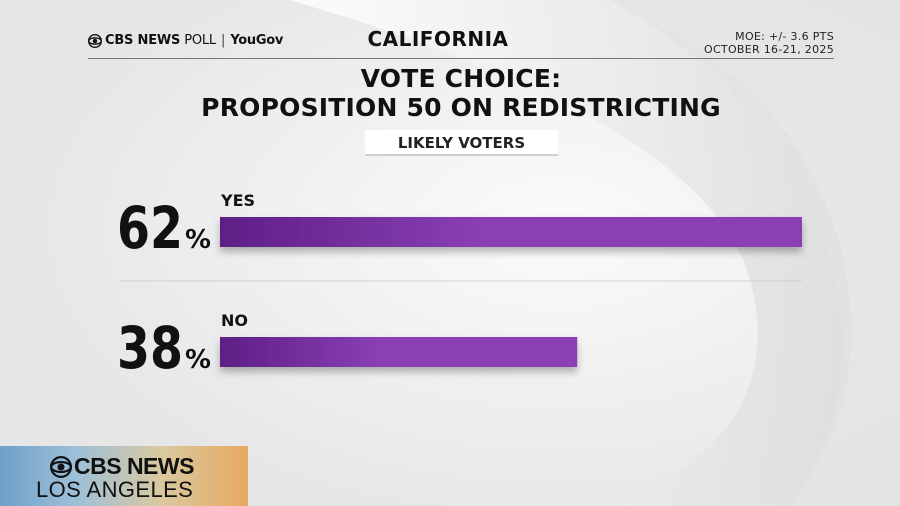 This screenshot has height=506, width=900. Describe the element at coordinates (237, 200) in the screenshot. I see `category-label: YES` at that location.